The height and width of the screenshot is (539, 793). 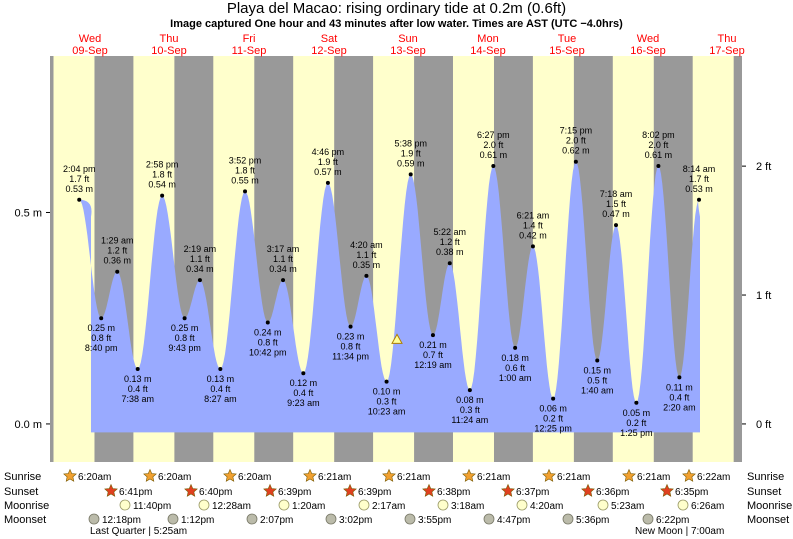 What do you see at coordinates (713, 477) in the screenshot?
I see `sunrise-time: 6:22am` at bounding box center [713, 477].